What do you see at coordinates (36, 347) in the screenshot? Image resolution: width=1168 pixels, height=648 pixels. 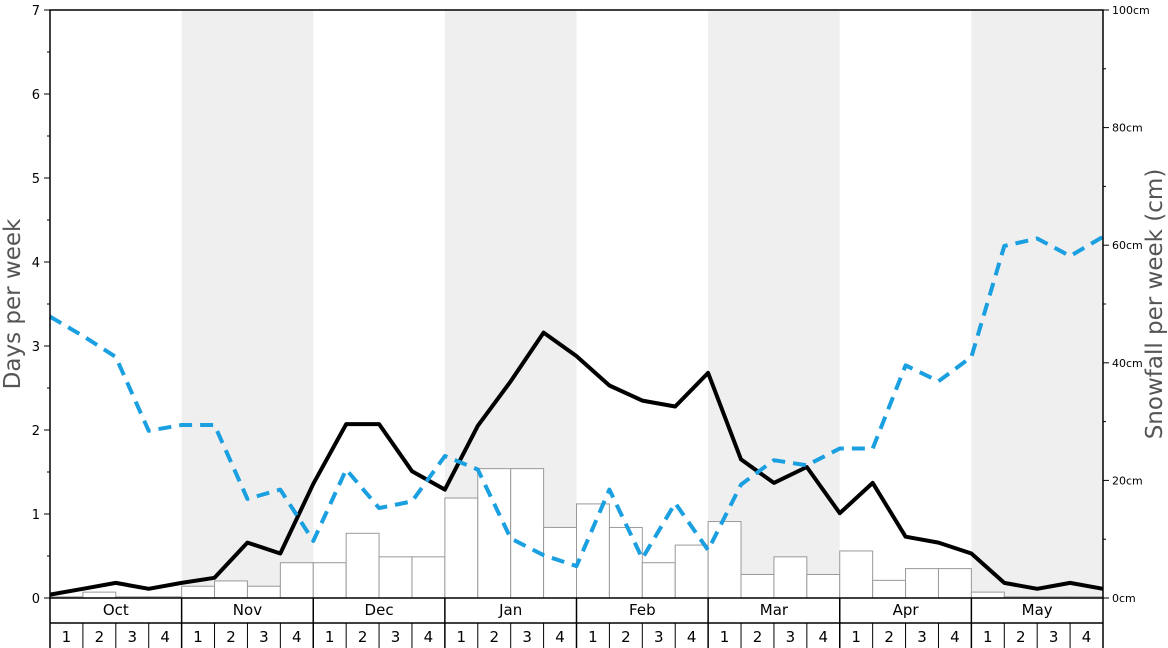 I see `left-tick-label: 3` at bounding box center [36, 347].